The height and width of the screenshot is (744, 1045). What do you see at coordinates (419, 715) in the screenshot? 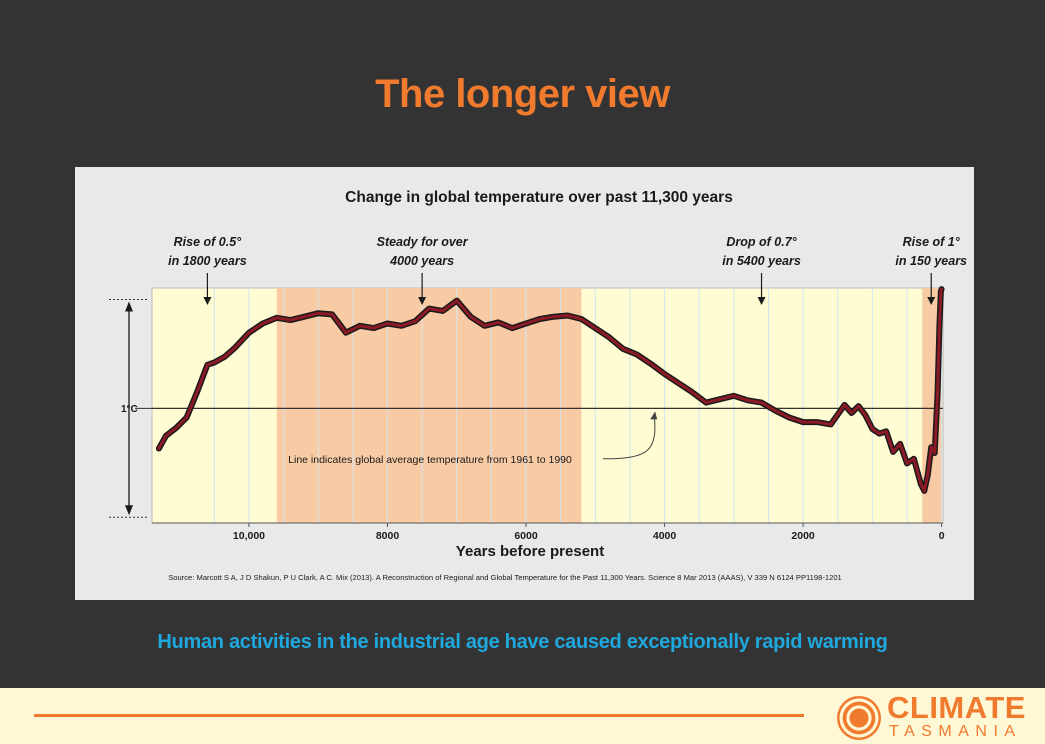
I see `footer-divider` at bounding box center [419, 715].